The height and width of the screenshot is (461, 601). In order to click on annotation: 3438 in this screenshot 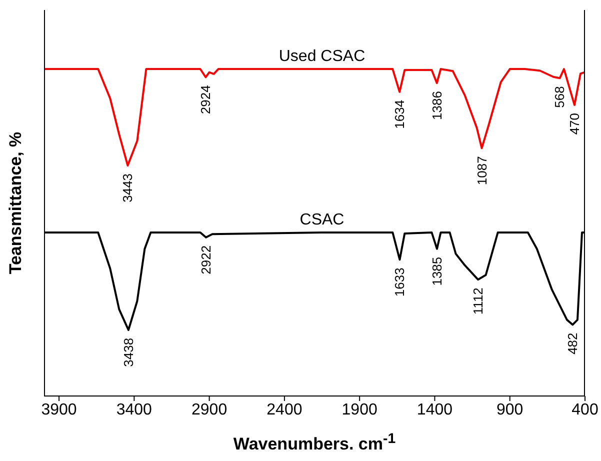, I will do `click(128, 352)`.